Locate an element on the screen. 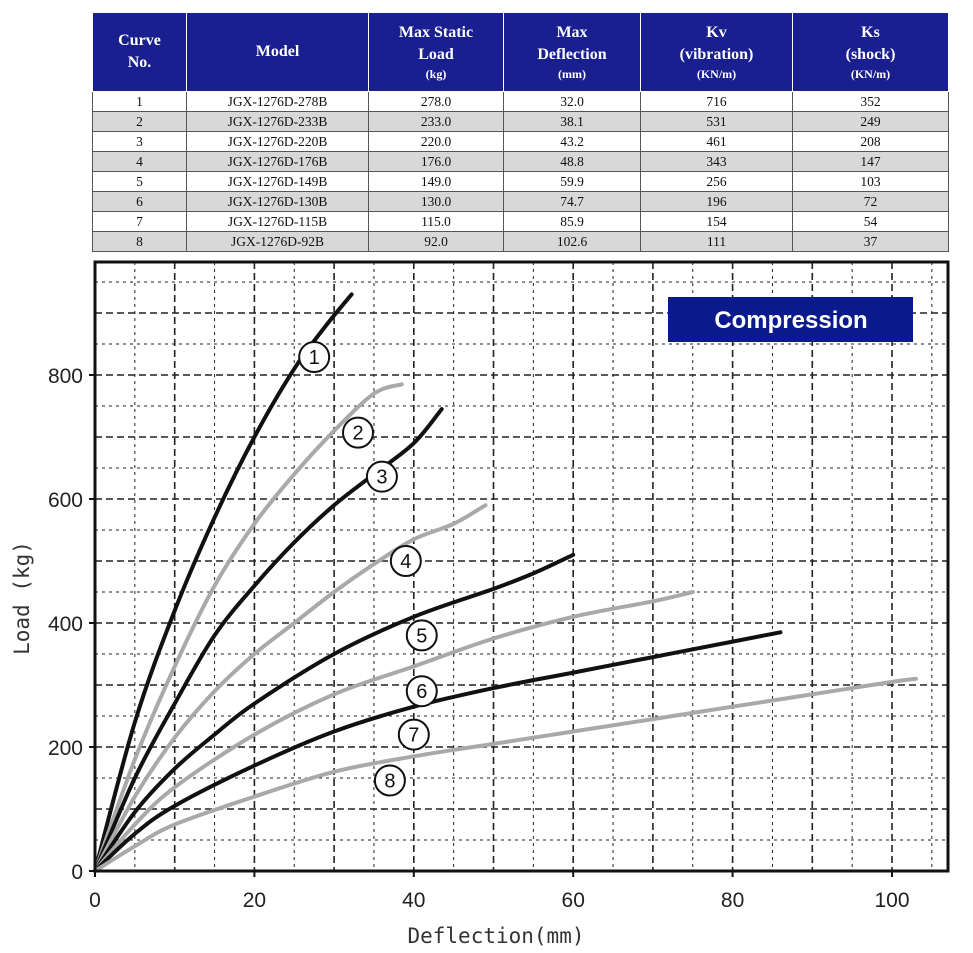 The width and height of the screenshot is (973, 953). table-row: 8 JGX-1276D-92B 92.0 102.6 111 37 is located at coordinates (520, 241).